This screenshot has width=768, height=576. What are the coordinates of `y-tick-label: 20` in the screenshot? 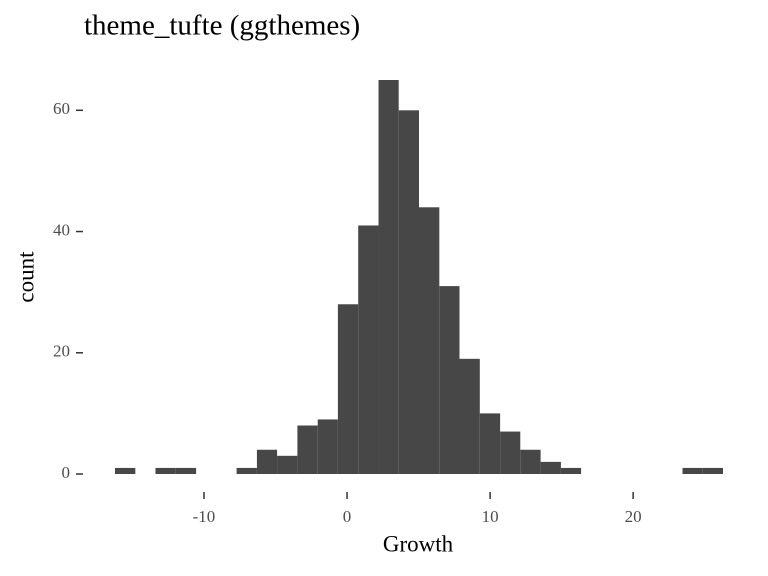 It's located at (61, 351).